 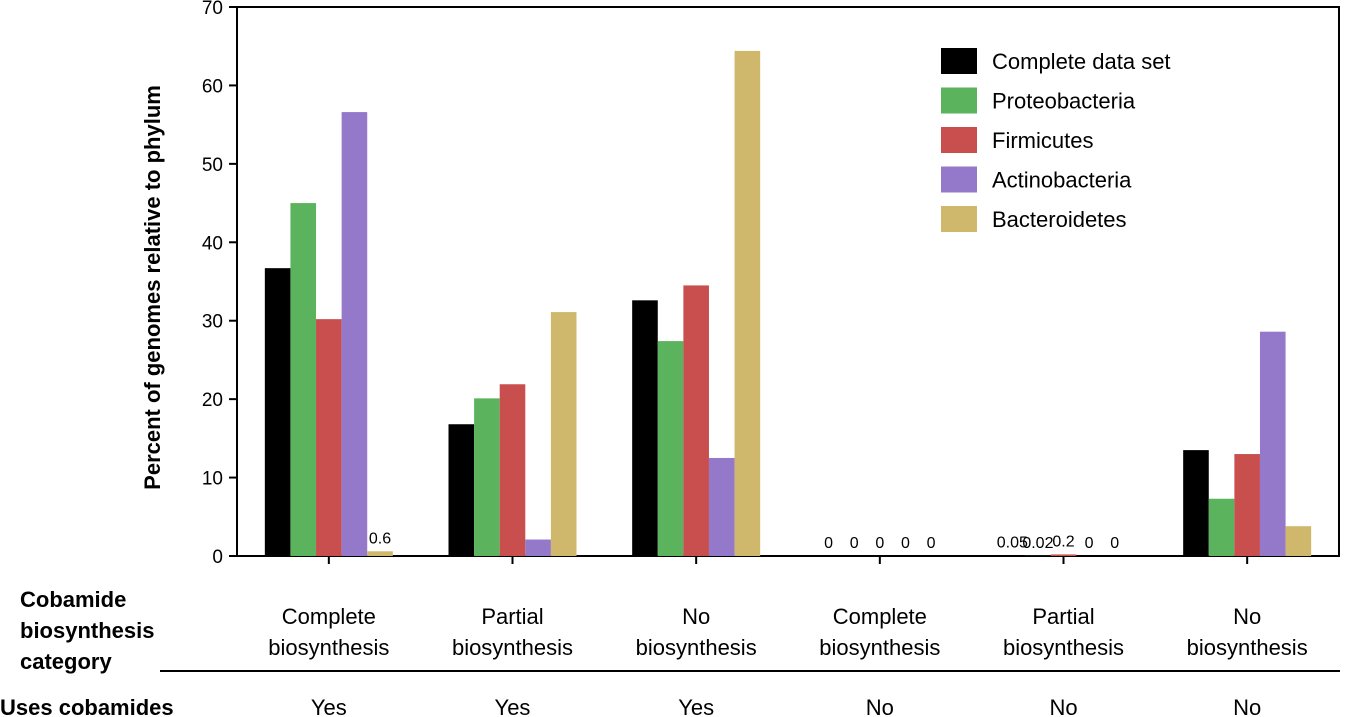 What do you see at coordinates (73, 599) in the screenshot?
I see `row-header-category: Cobamide` at bounding box center [73, 599].